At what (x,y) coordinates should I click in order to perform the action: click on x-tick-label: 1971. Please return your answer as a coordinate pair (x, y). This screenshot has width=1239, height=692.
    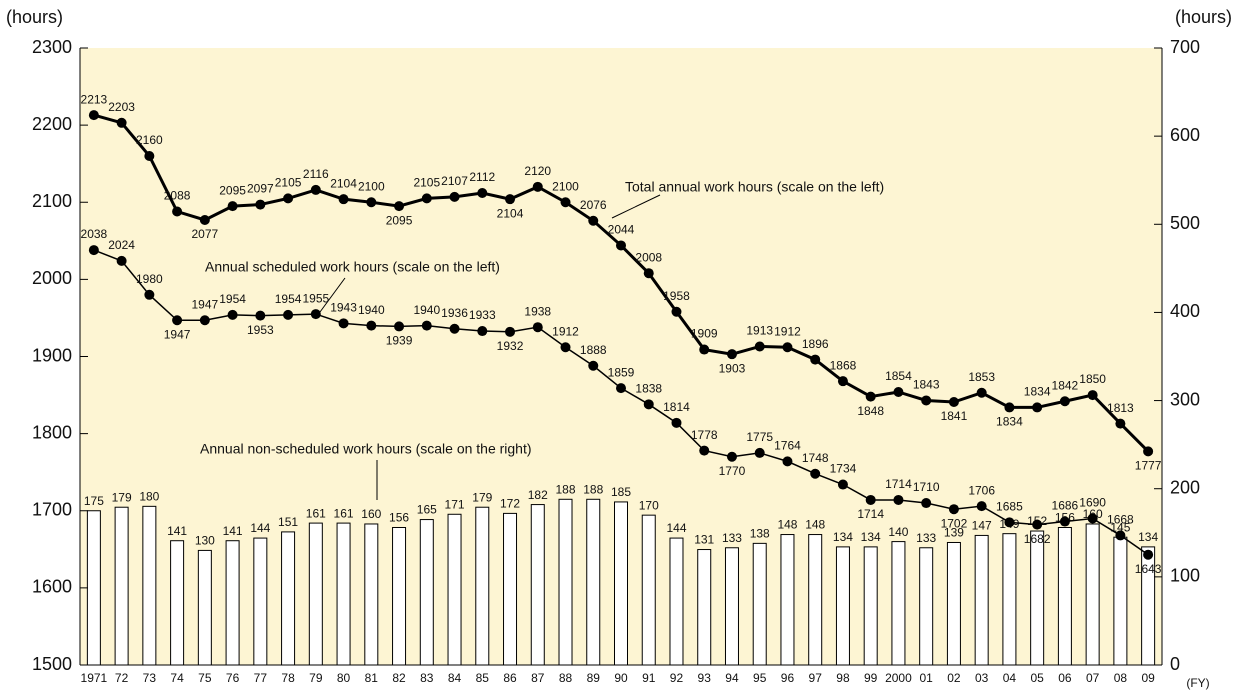
    Looking at the image, I should click on (94, 678).